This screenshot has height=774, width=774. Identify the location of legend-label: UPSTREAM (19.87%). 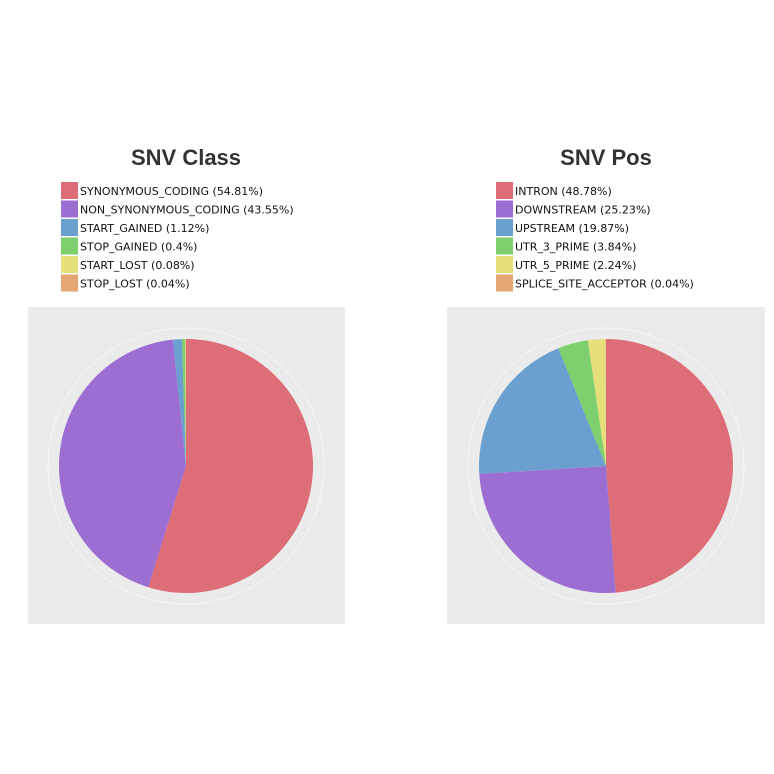
(572, 228).